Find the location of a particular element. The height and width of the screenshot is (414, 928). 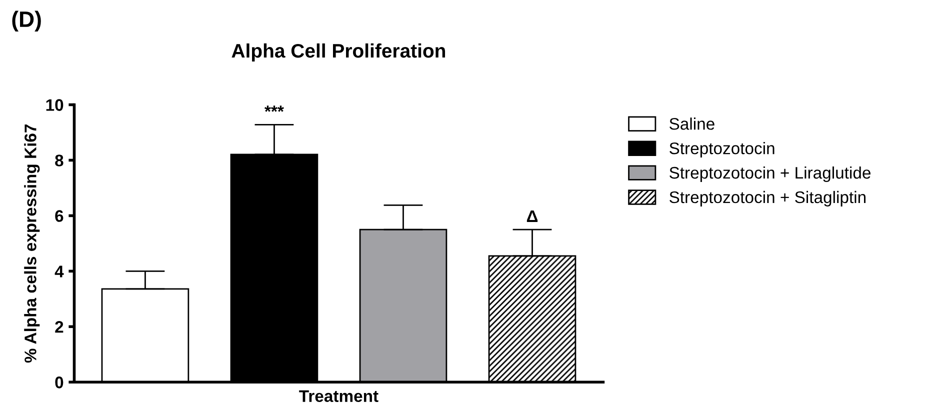

annotation: Δ is located at coordinates (532, 216).